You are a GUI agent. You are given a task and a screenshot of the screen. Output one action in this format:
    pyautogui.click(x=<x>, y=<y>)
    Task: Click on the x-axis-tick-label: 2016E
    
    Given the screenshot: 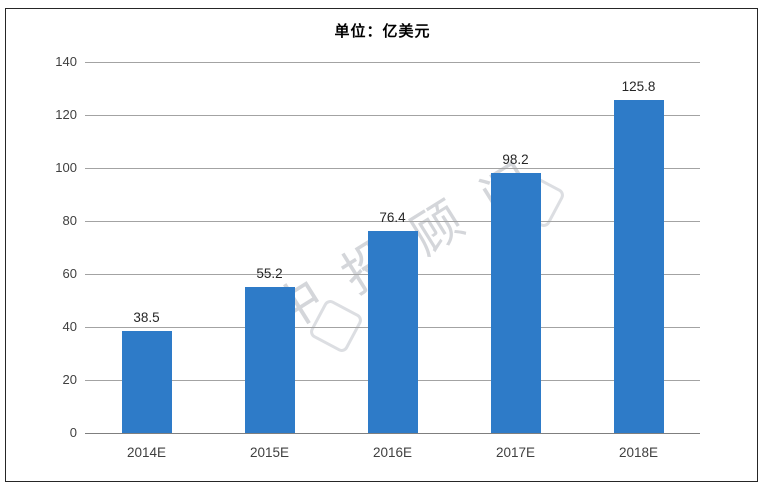 What is the action you would take?
    pyautogui.click(x=392, y=452)
    